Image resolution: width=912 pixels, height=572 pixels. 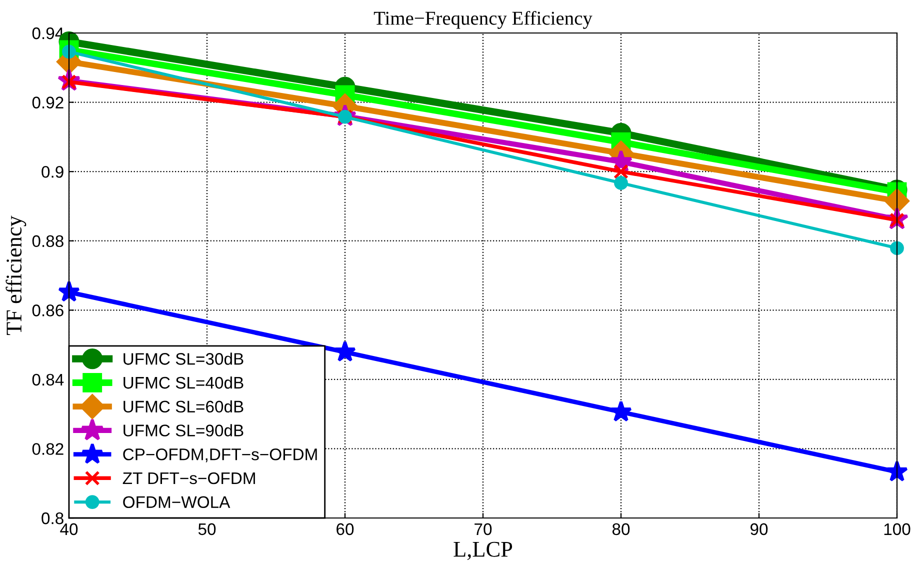 What do you see at coordinates (53, 172) in the screenshot?
I see `y-tick-label: 0.9` at bounding box center [53, 172].